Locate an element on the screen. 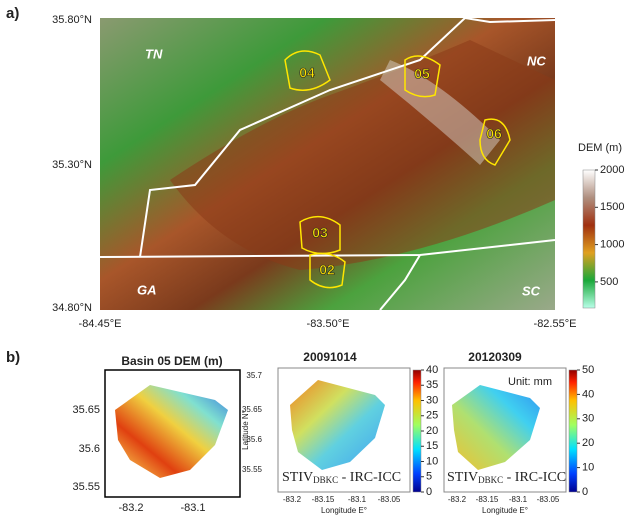 The width and height of the screenshot is (635, 528). basin-dem is located at coordinates (171, 431).